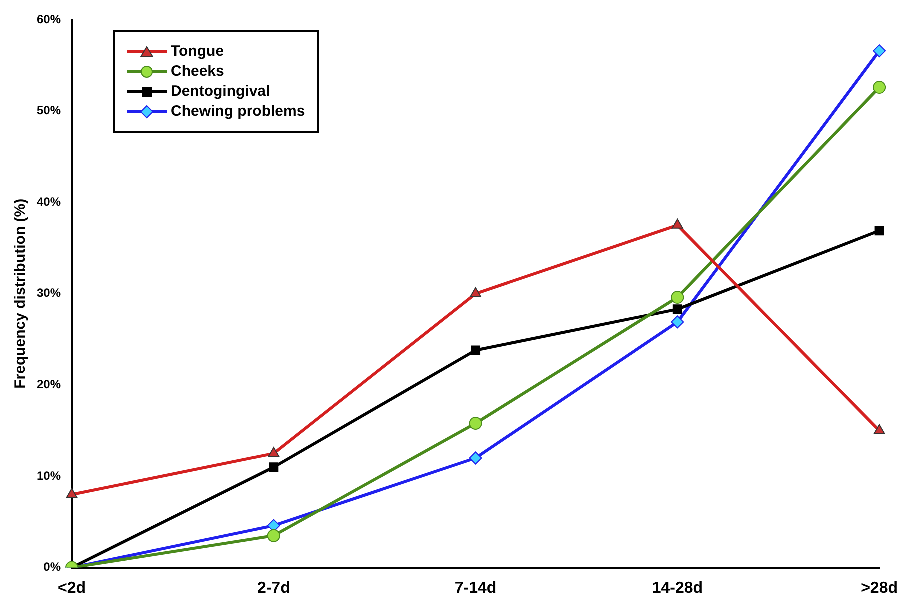 The image size is (909, 609). What do you see at coordinates (197, 71) in the screenshot?
I see `legend-label: Cheeks` at bounding box center [197, 71].